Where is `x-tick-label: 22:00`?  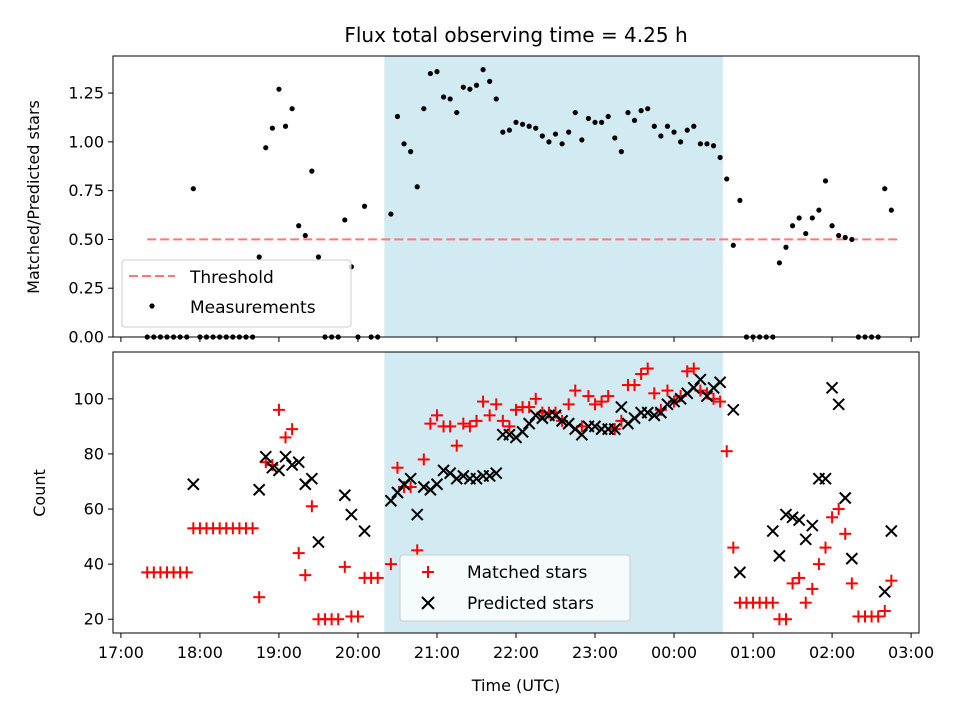 x-tick-label: 22:00 is located at coordinates (516, 652).